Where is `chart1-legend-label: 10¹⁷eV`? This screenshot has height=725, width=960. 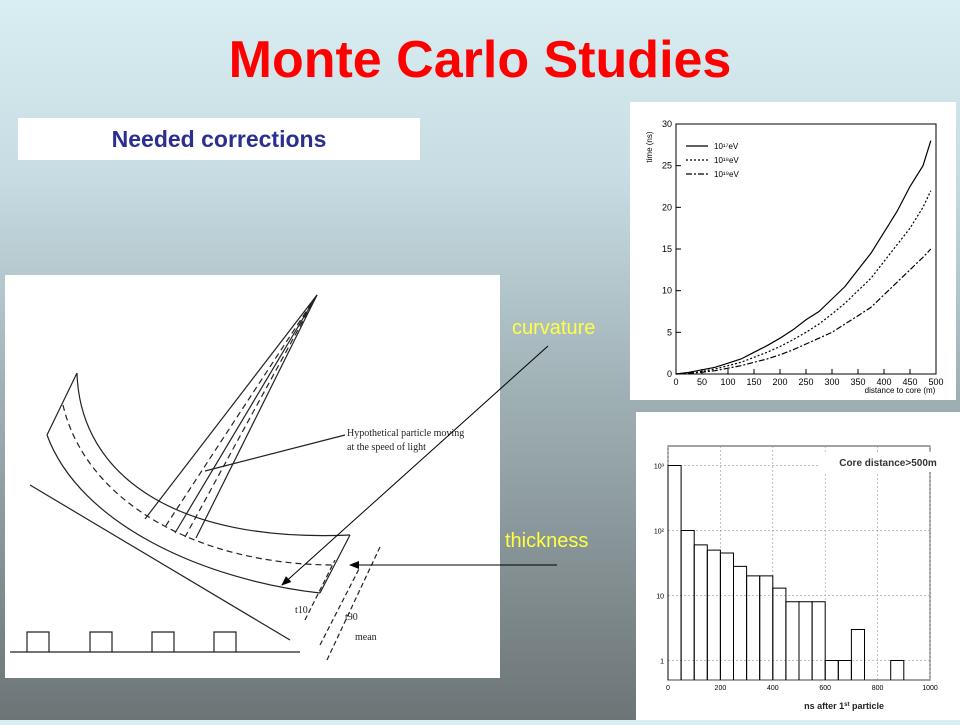
chart1-legend-label: 10¹⁷eV is located at coordinates (726, 146).